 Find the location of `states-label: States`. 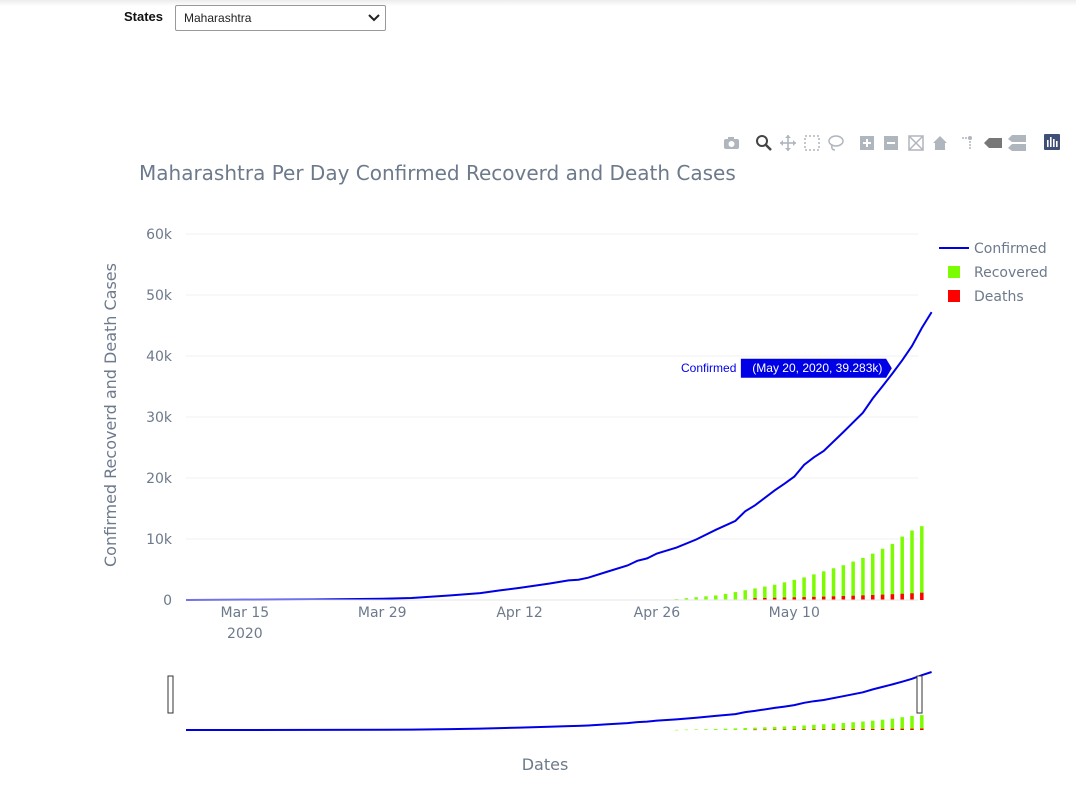

states-label: States is located at coordinates (144, 16).